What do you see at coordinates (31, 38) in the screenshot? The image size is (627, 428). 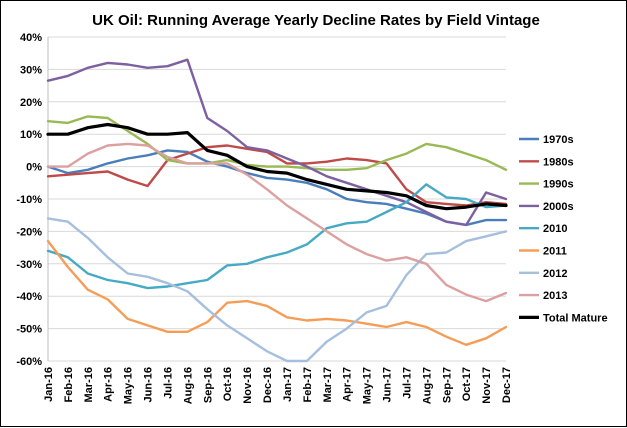 I see `y-tick-label: 40%` at bounding box center [31, 38].